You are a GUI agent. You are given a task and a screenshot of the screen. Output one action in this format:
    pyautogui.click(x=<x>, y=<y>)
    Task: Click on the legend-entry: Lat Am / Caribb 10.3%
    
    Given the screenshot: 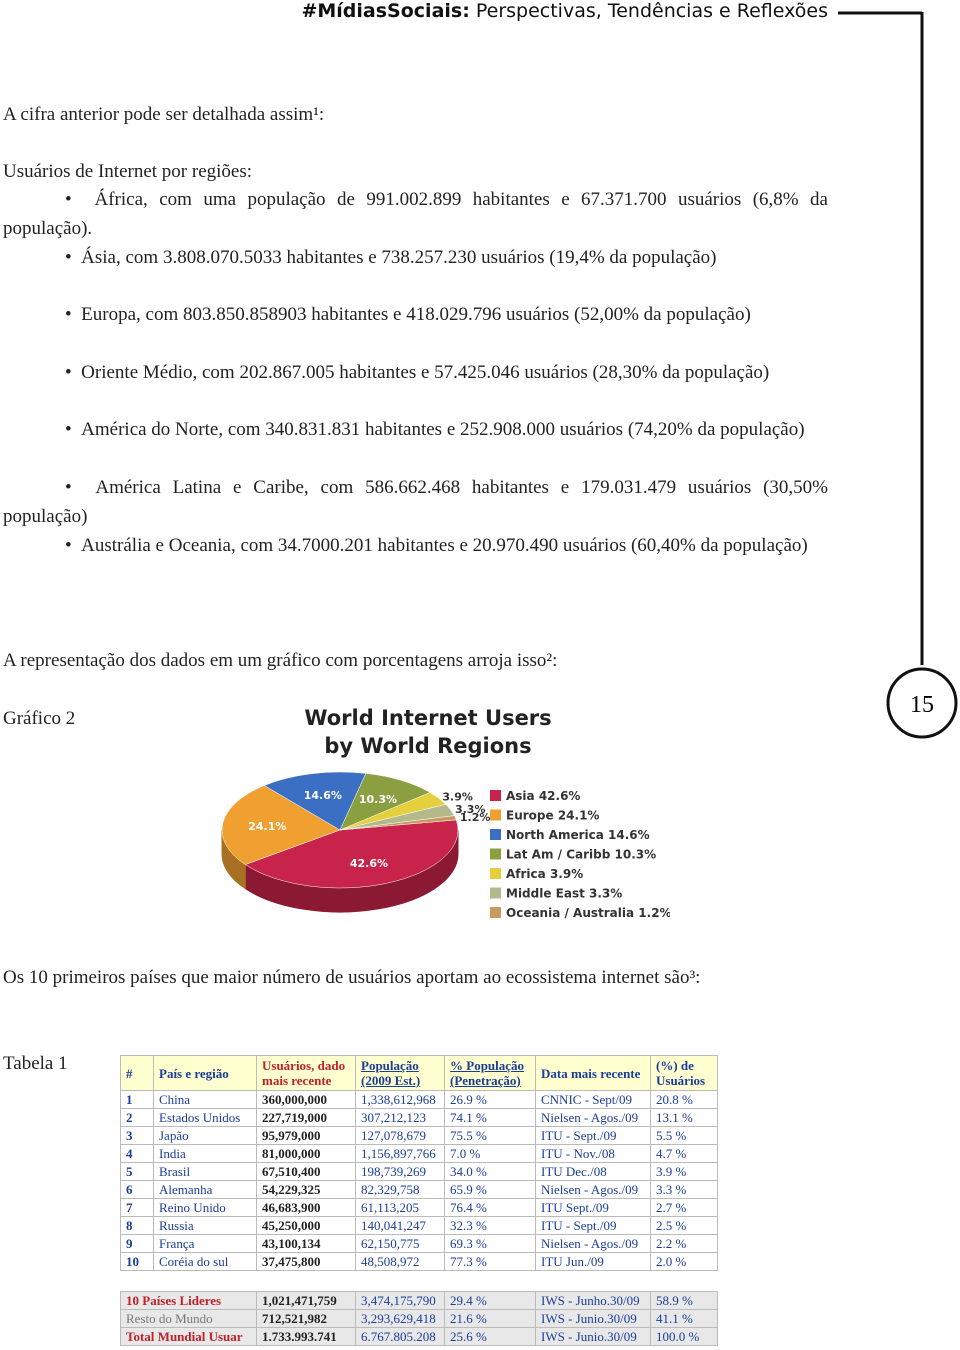 What is the action you would take?
    pyautogui.click(x=581, y=855)
    